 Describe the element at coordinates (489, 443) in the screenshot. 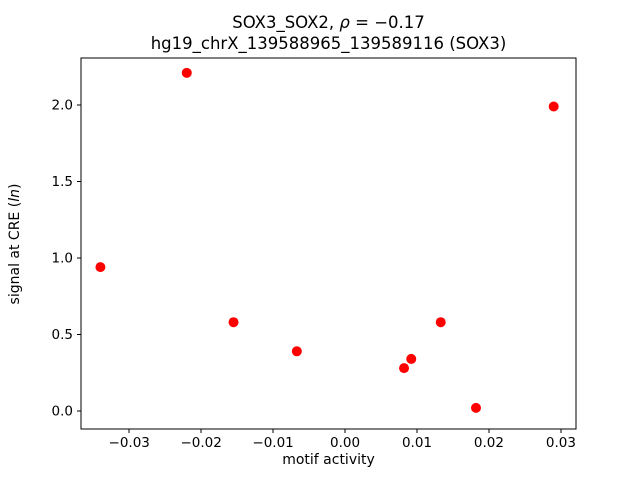

I see `x-tick-label: 0.02` at that location.